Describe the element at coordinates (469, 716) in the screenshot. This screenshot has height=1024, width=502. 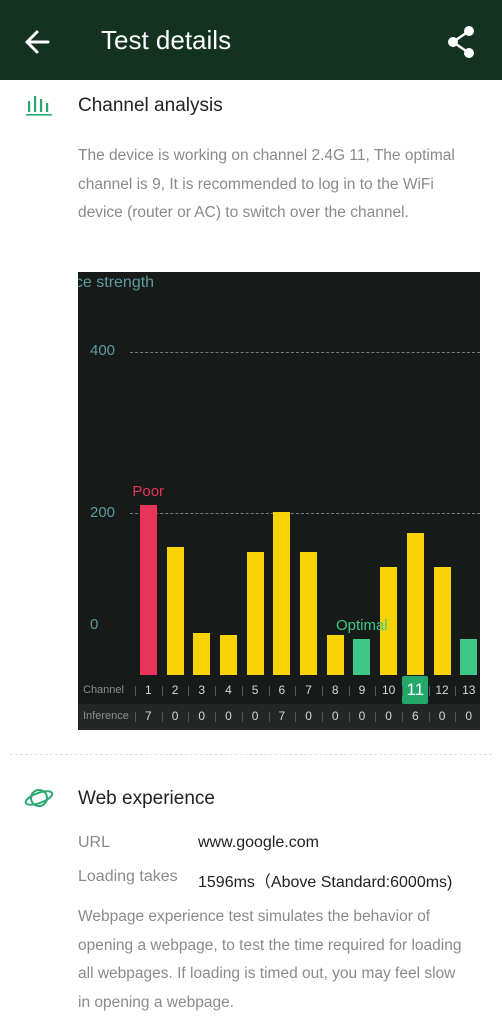
I see `inference-value-13: 0` at that location.